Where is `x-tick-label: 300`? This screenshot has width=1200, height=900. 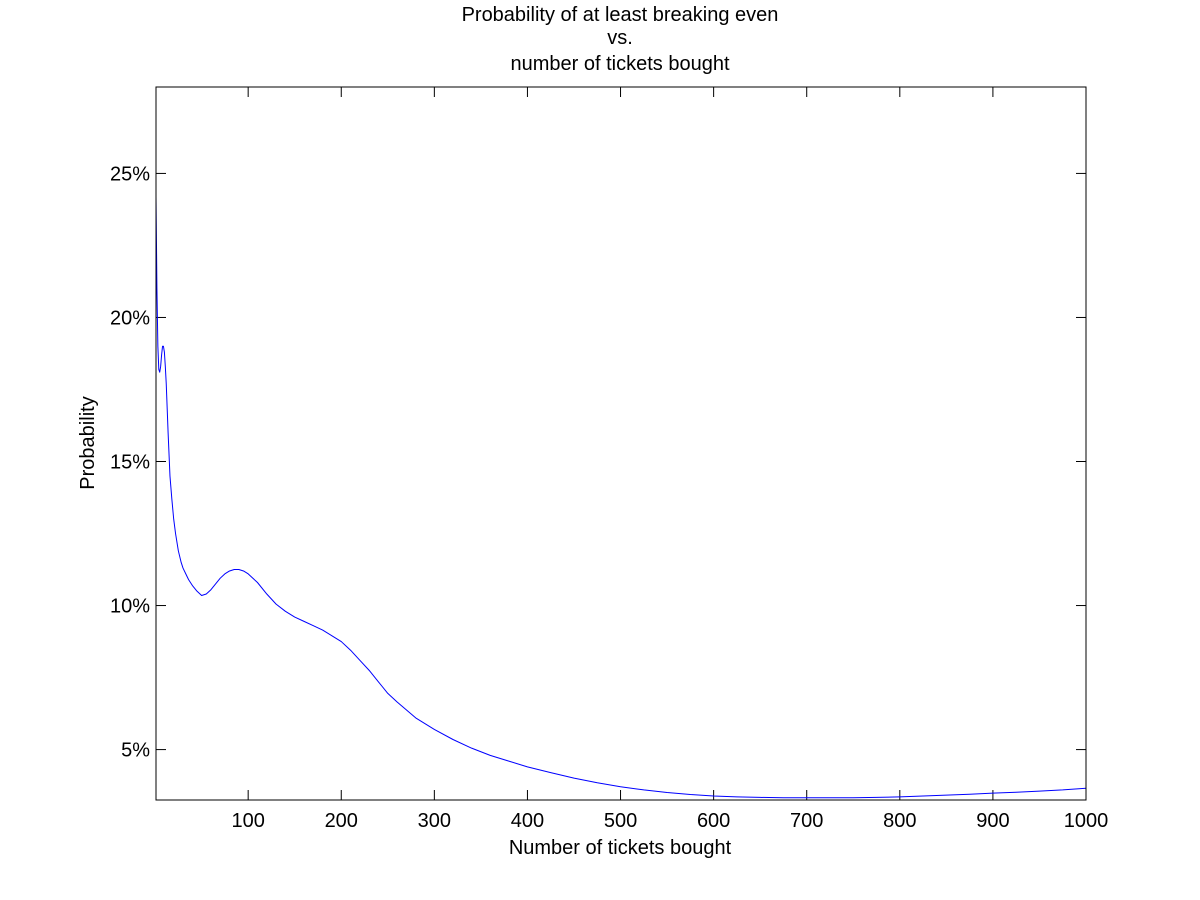 x-tick-label: 300 is located at coordinates (434, 821).